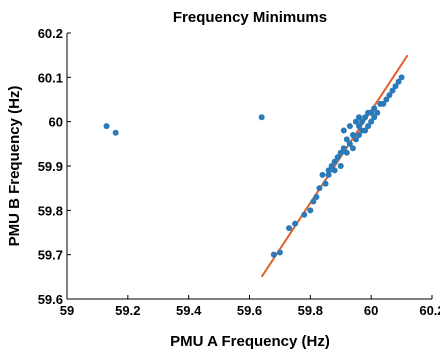 This screenshot has width=440, height=353. I want to click on y-ticks: 59.6 59.7 59.8 59.9 60 60.1 60.2, so click(54, 166).